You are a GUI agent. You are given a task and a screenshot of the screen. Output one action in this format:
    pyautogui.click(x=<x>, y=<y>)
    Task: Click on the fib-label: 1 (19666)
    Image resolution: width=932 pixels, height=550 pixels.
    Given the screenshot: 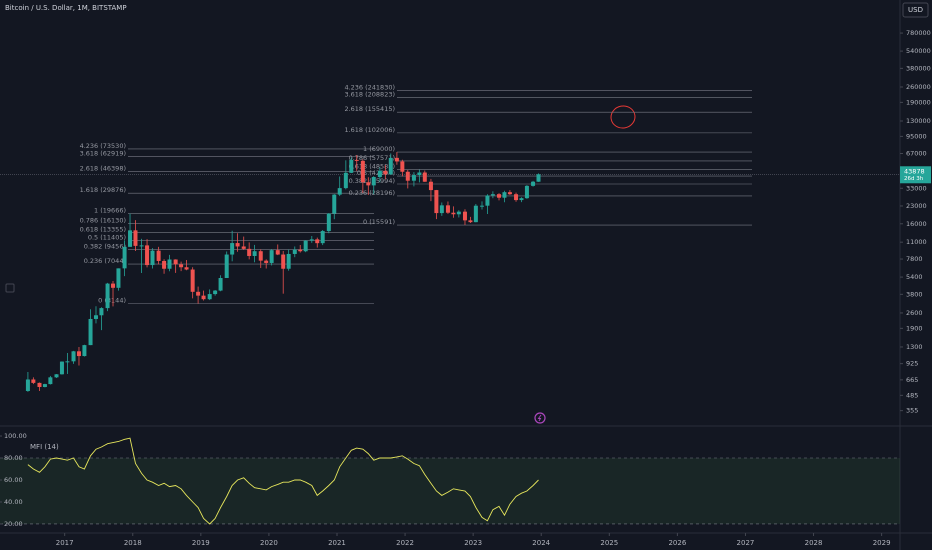 What is the action you would take?
    pyautogui.click(x=110, y=211)
    